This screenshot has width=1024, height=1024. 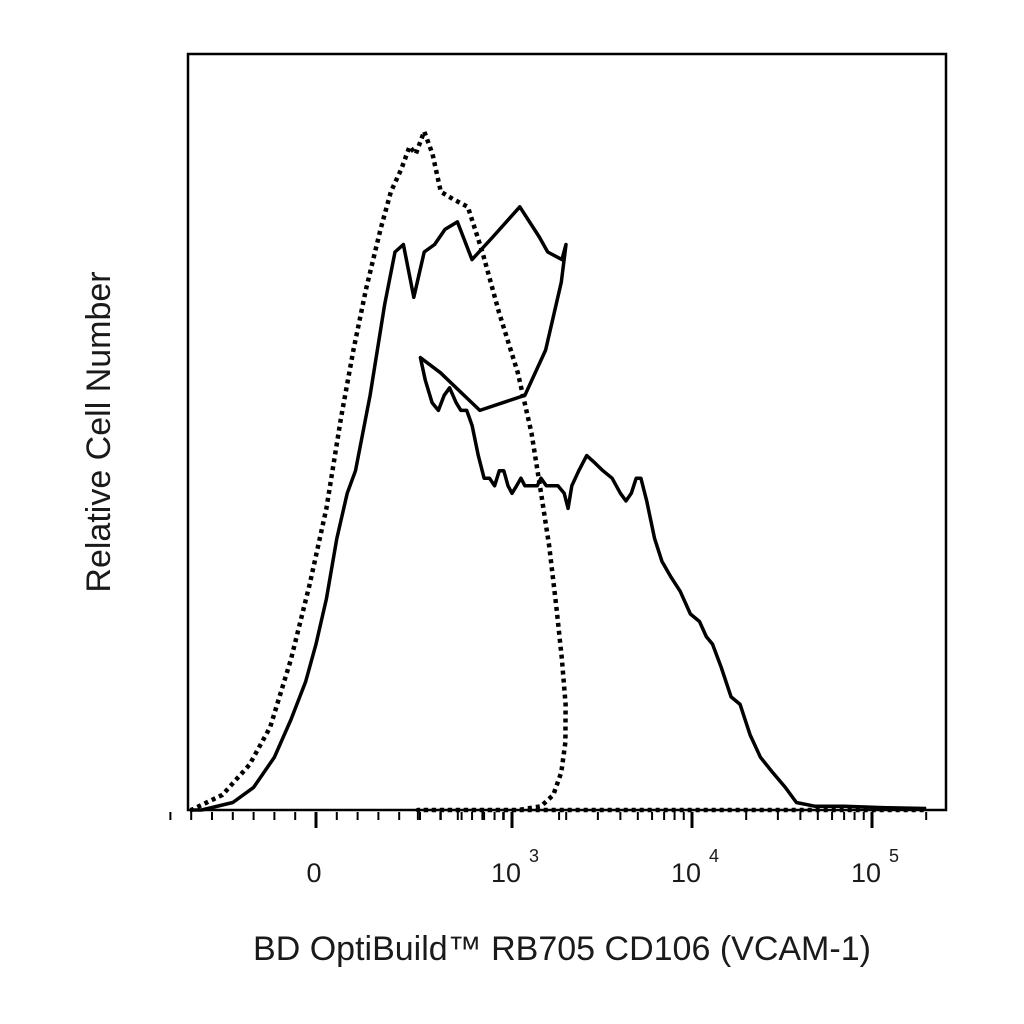 What do you see at coordinates (534, 856) in the screenshot?
I see `x-tick-label-exponent: 3` at bounding box center [534, 856].